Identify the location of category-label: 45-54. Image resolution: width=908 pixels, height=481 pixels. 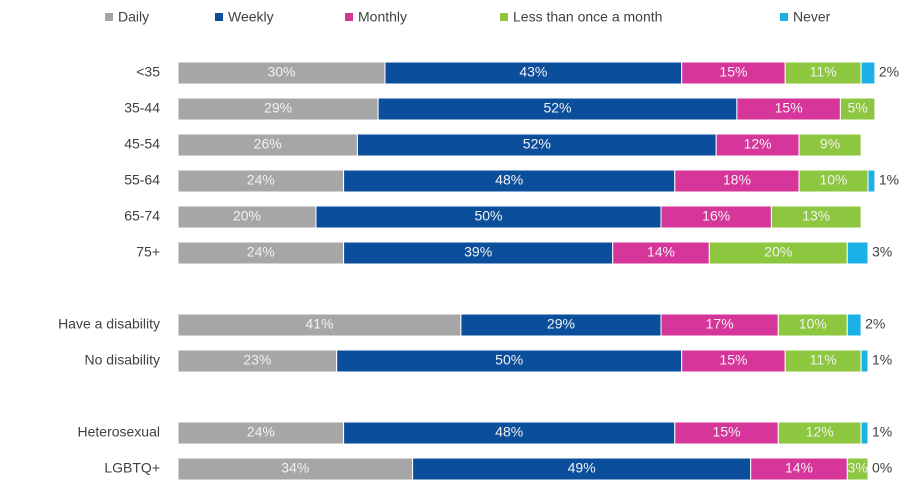
(142, 144).